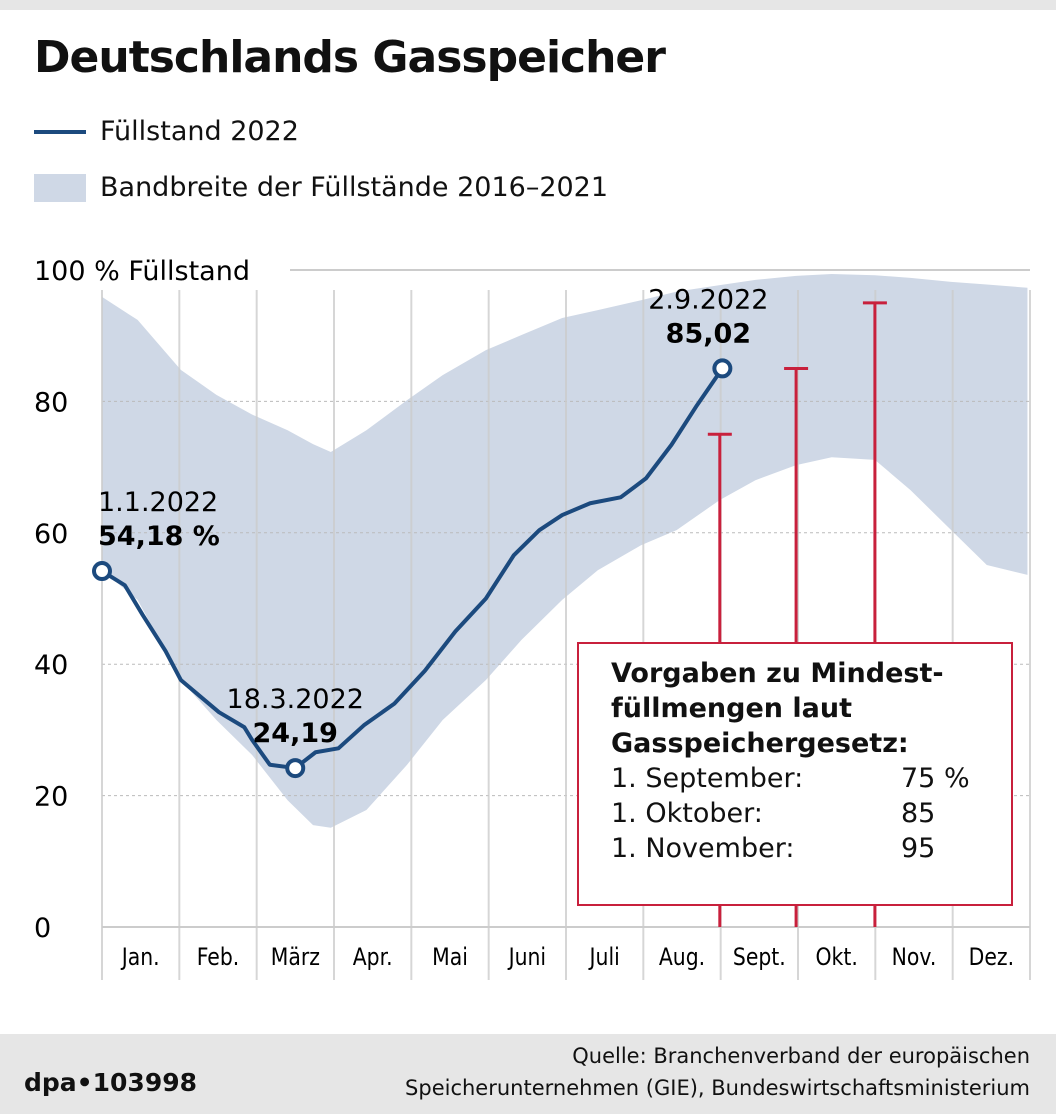 Image resolution: width=1056 pixels, height=1114 pixels. What do you see at coordinates (811, 813) in the screenshot?
I see `target-row: 1. Oktober: 85` at bounding box center [811, 813].